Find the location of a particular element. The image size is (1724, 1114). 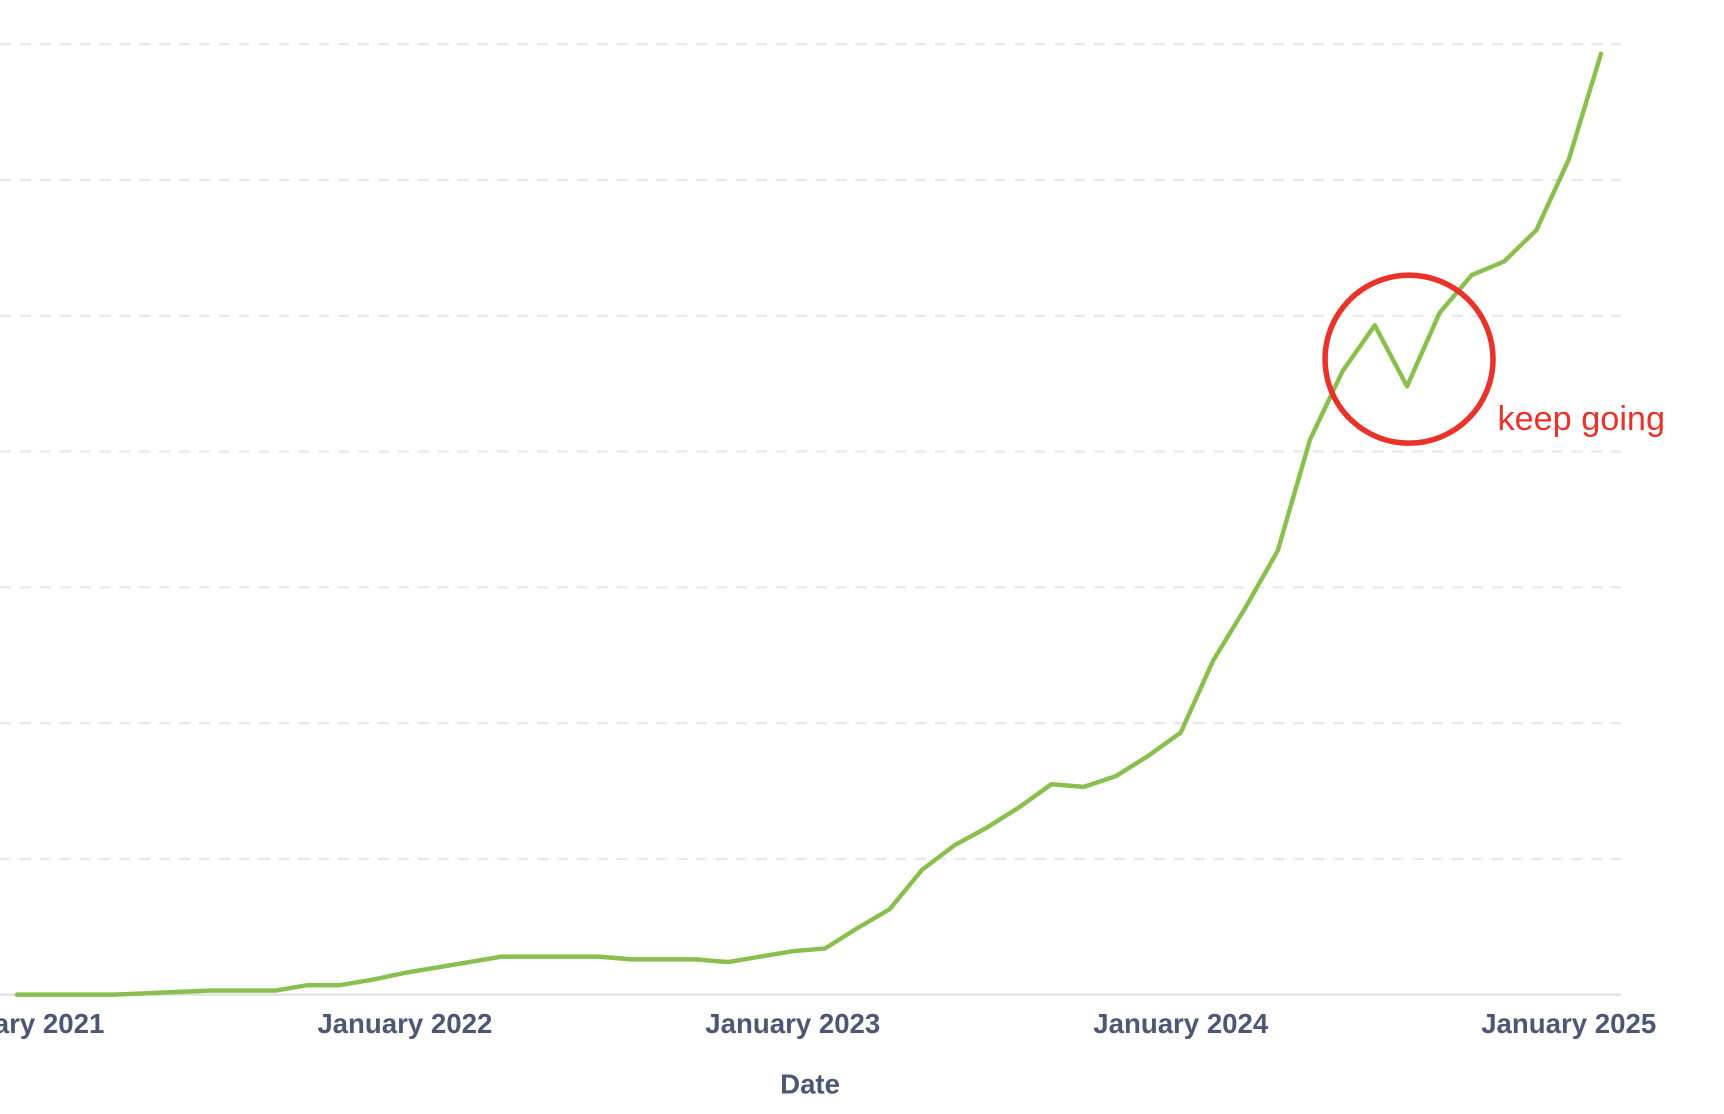

x-tick-label: January 2021 is located at coordinates (52, 1023).